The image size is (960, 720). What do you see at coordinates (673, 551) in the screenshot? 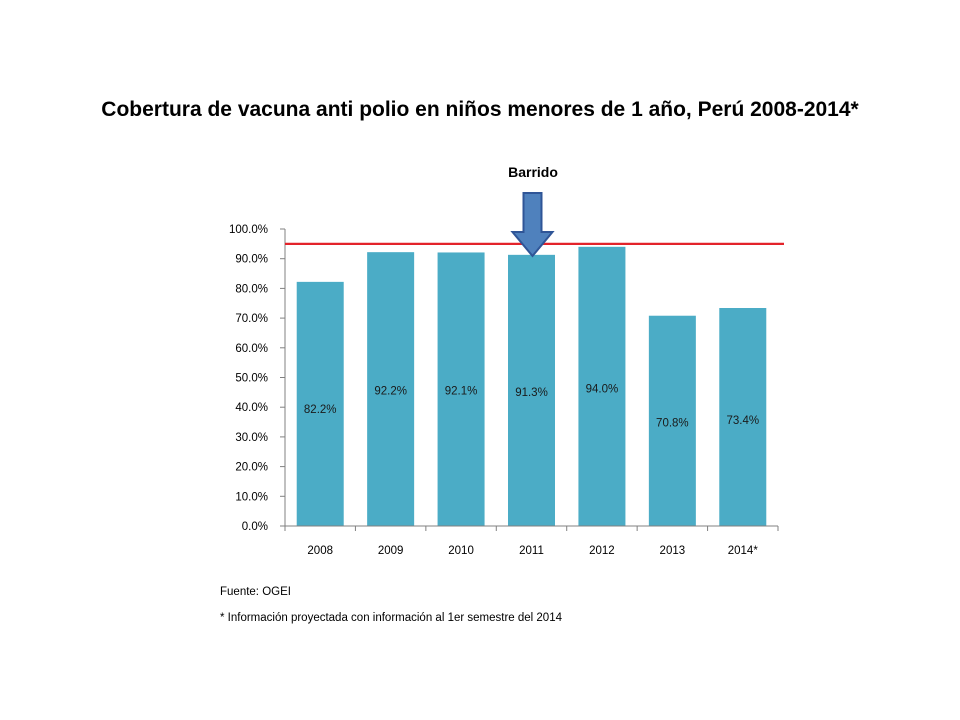
I see `x-tick-label: 2013` at bounding box center [673, 551].